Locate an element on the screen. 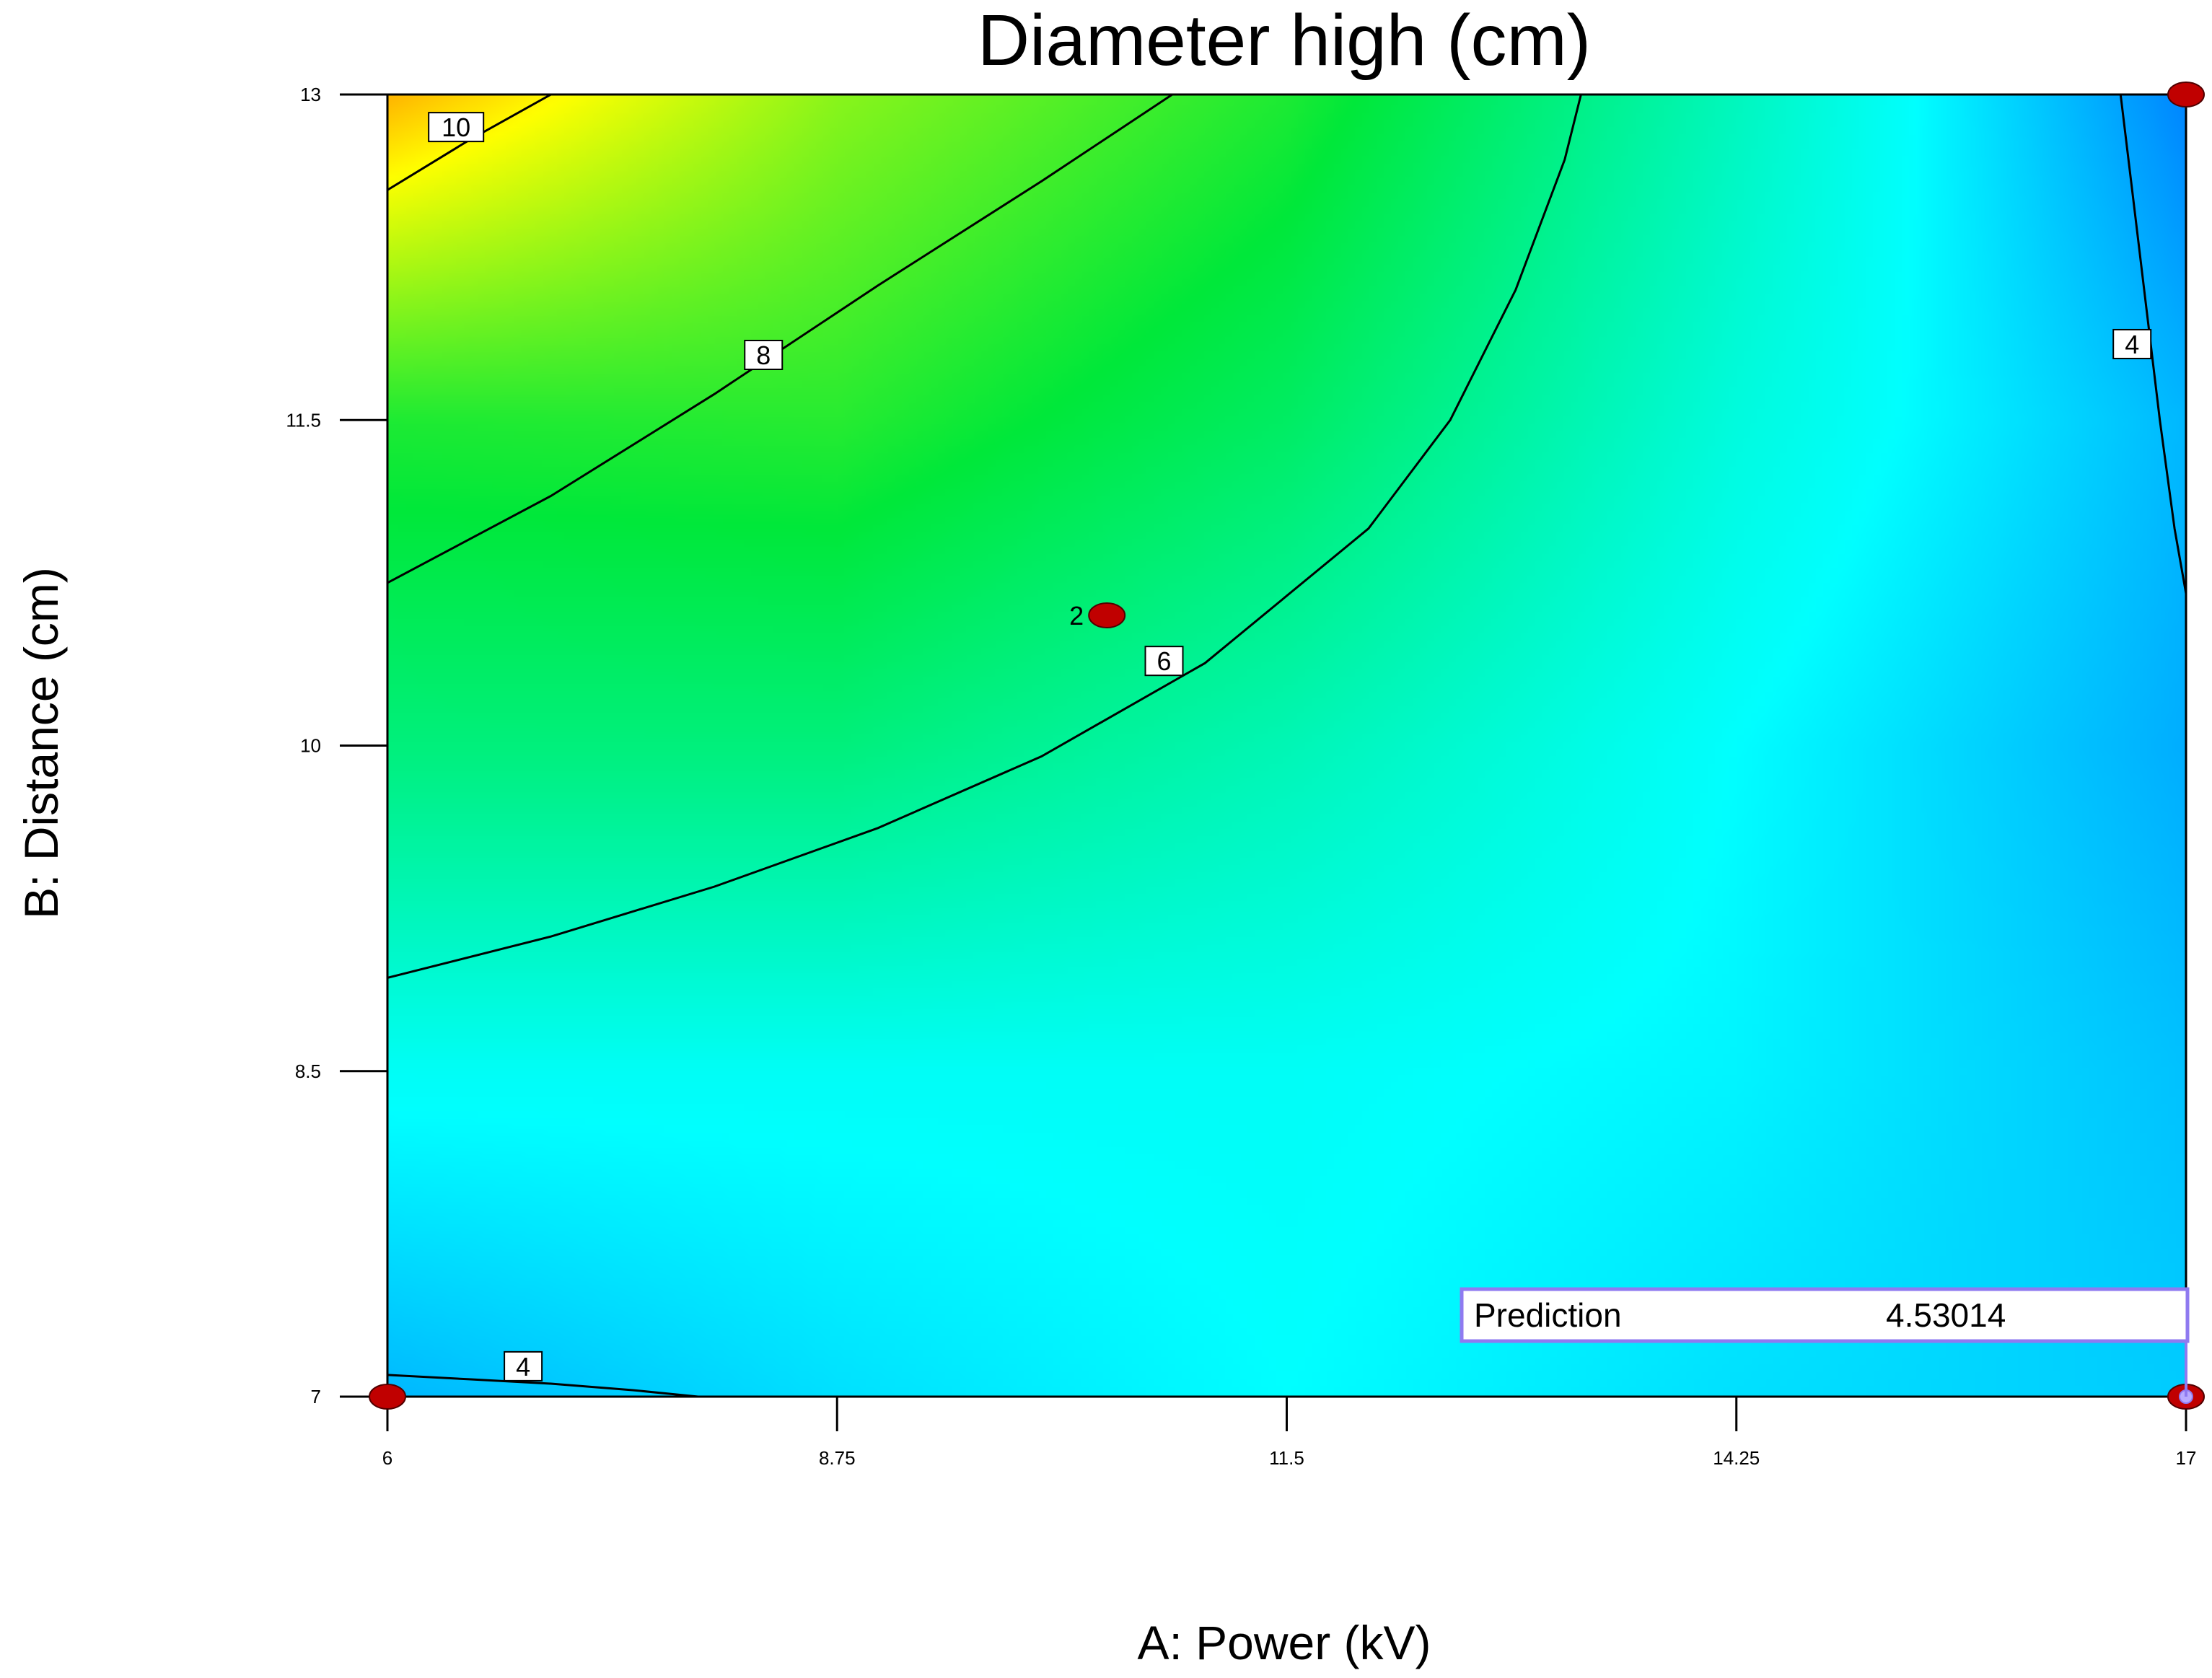 Image resolution: width=2212 pixels, height=1678 pixels. contour-label: 8 is located at coordinates (763, 355).